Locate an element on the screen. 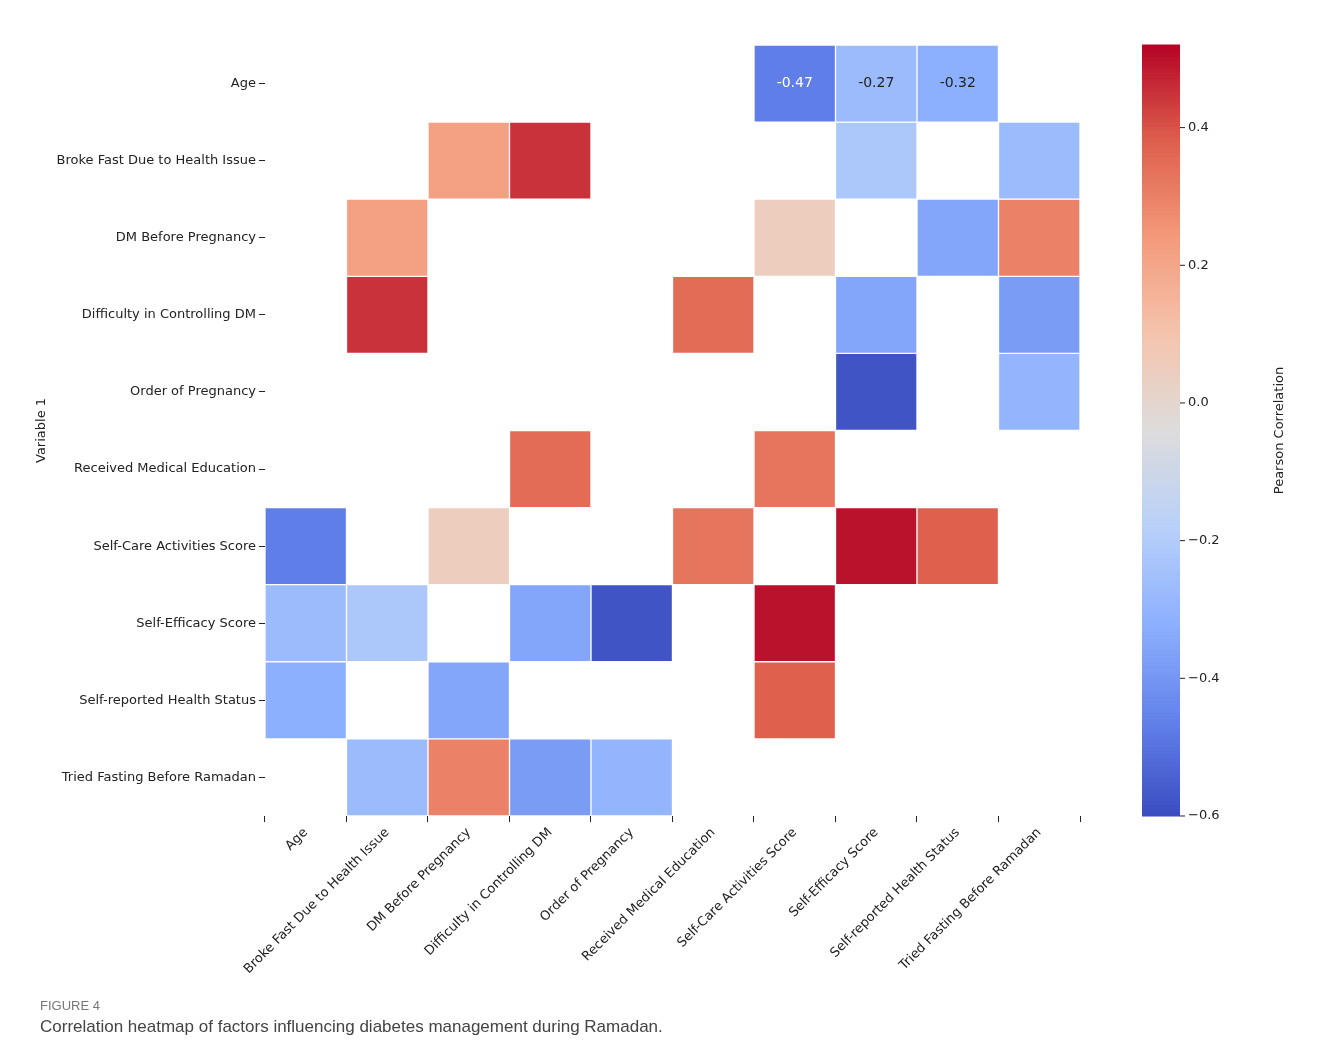 Image resolution: width=1330 pixels, height=1064 pixels. color-bar-label: −0.2 is located at coordinates (1204, 540).